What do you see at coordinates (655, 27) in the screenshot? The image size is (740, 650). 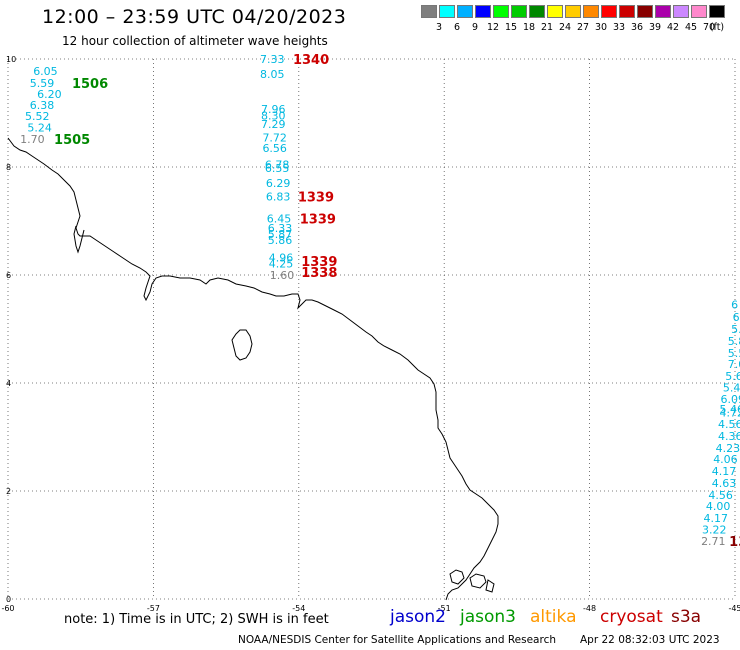 I see `colorbar-tick-label: 39` at bounding box center [655, 27].